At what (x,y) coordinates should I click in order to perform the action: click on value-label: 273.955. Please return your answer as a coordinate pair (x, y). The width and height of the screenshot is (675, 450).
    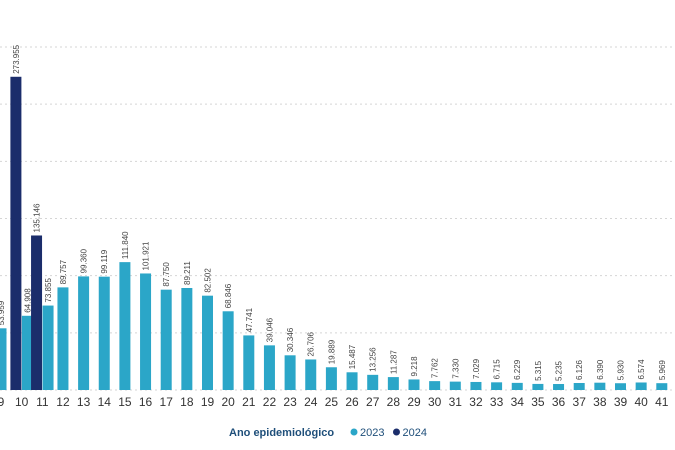
    Looking at the image, I should click on (16, 58).